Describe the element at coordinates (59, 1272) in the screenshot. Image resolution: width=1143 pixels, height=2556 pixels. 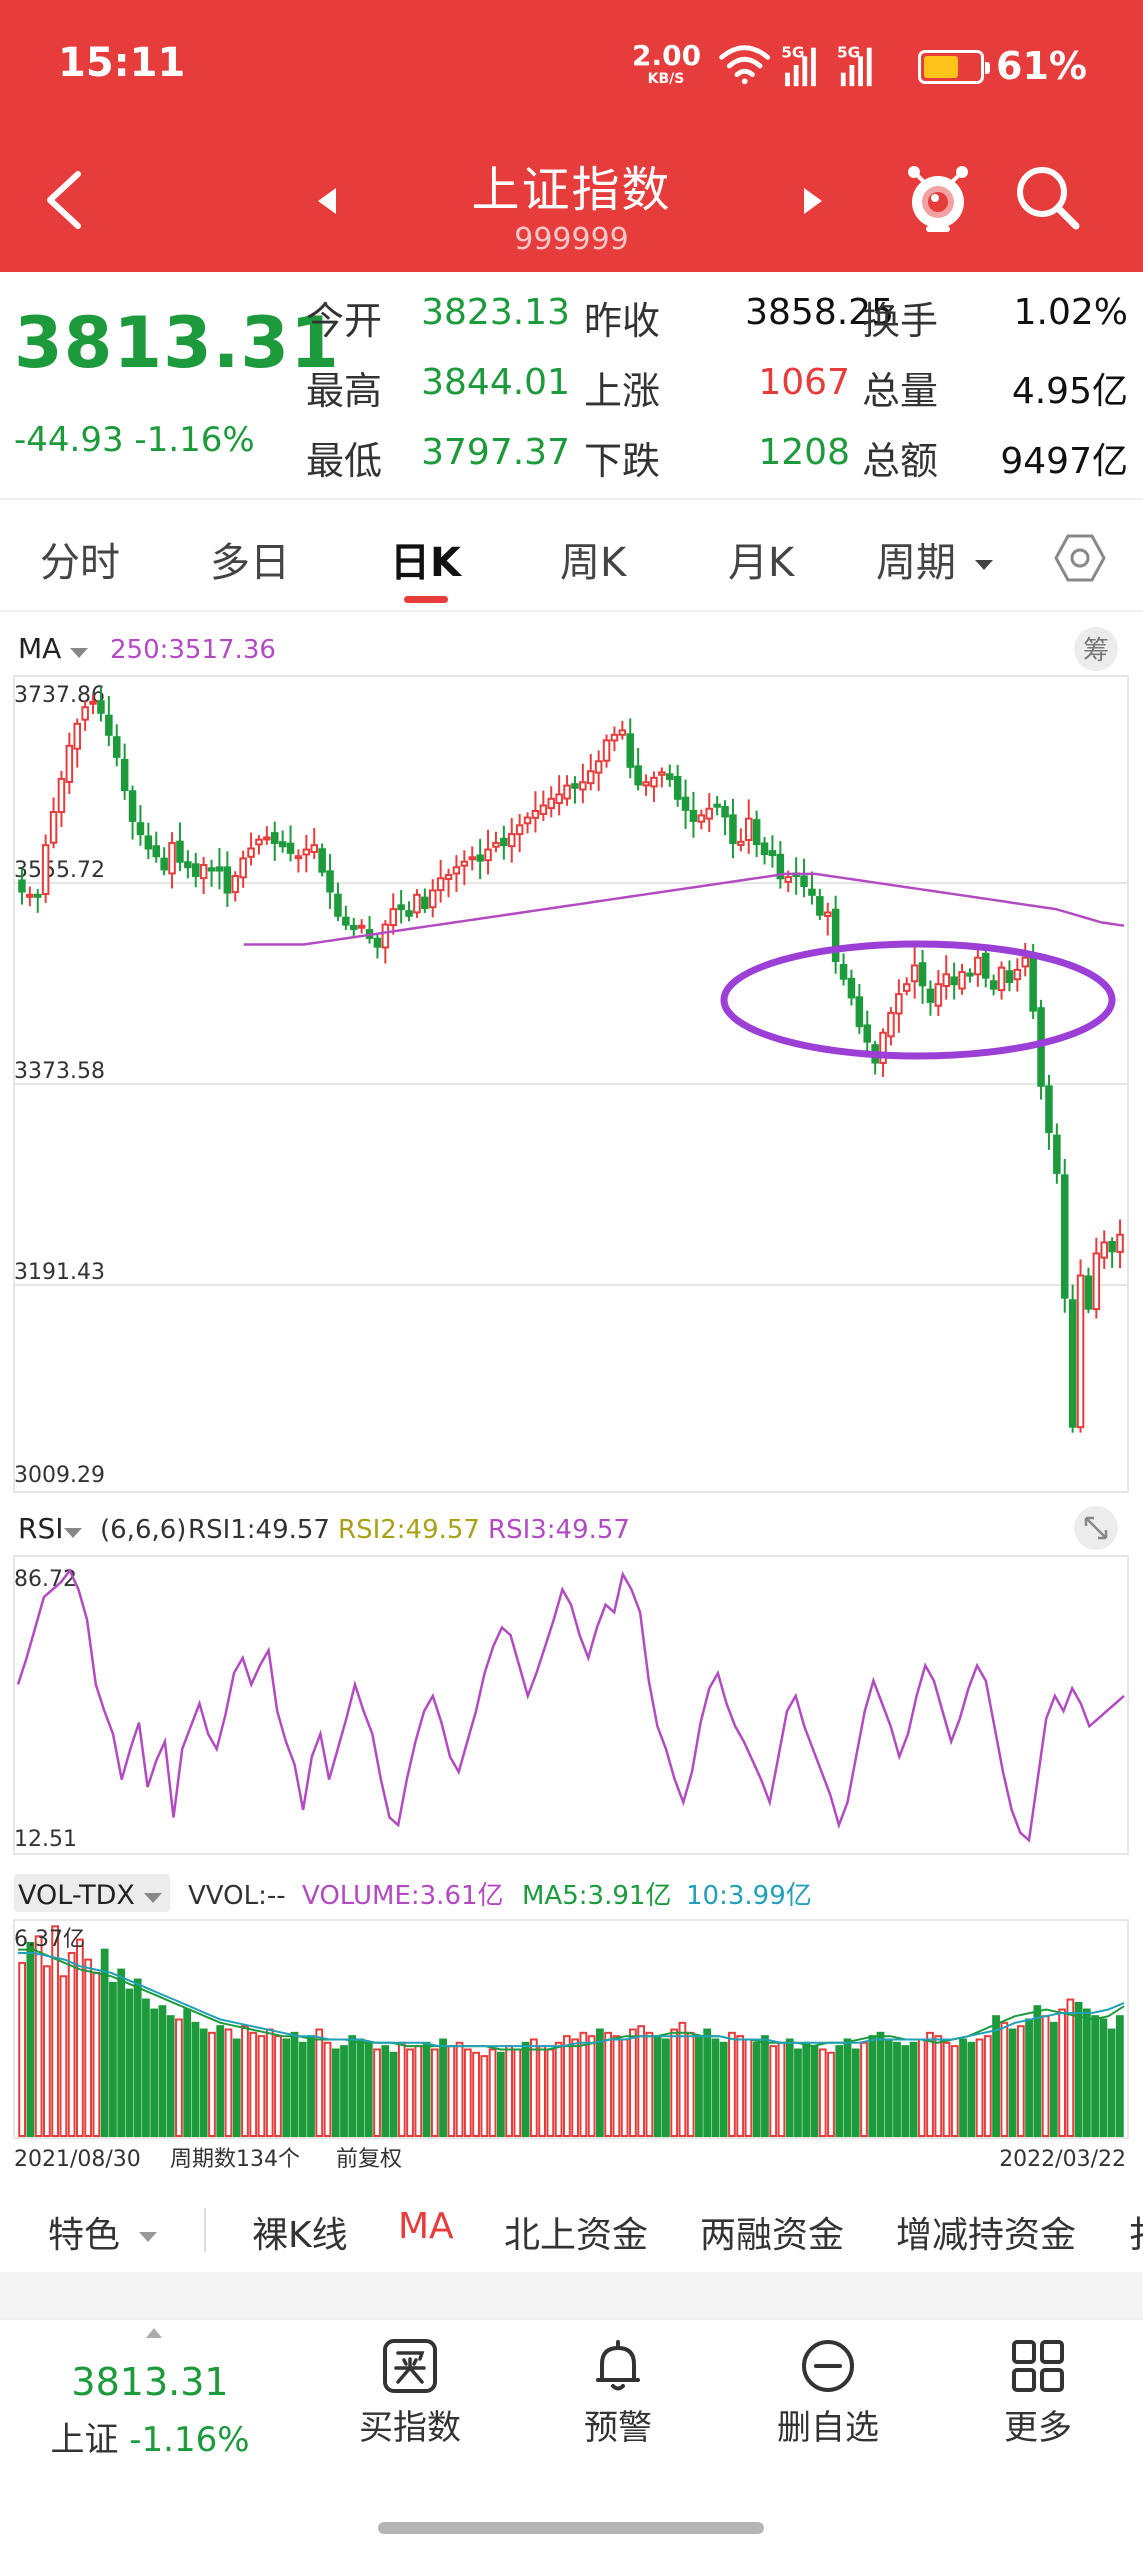
I see `kline-y-tick: 3191.43` at that location.